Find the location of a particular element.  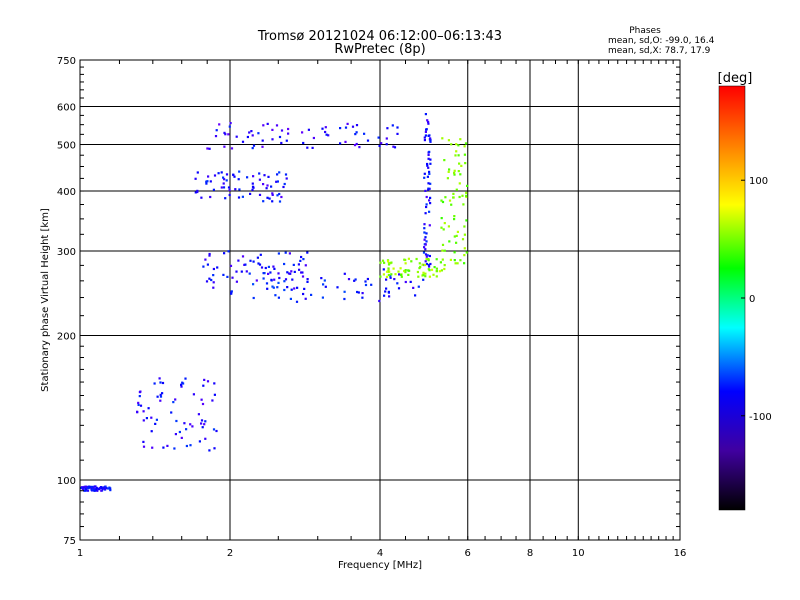

y-tick-label: 300 is located at coordinates (66, 252).